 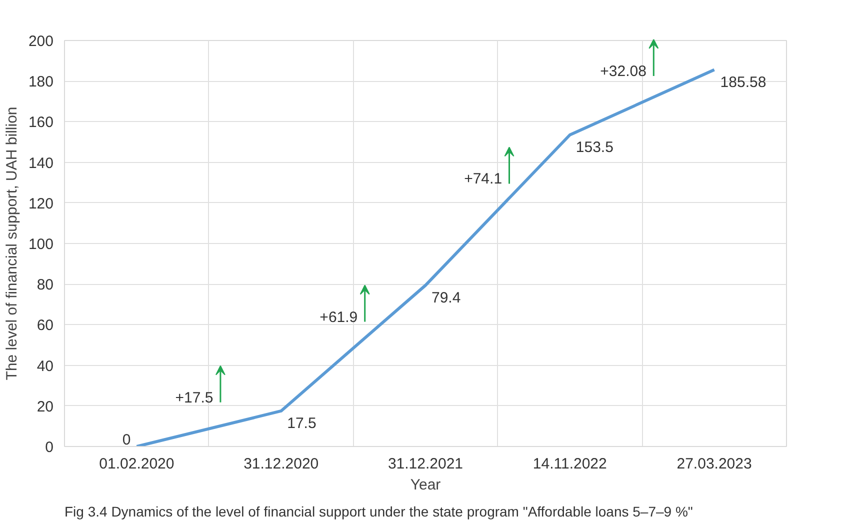 I want to click on annotation: +61.9, so click(x=339, y=317).